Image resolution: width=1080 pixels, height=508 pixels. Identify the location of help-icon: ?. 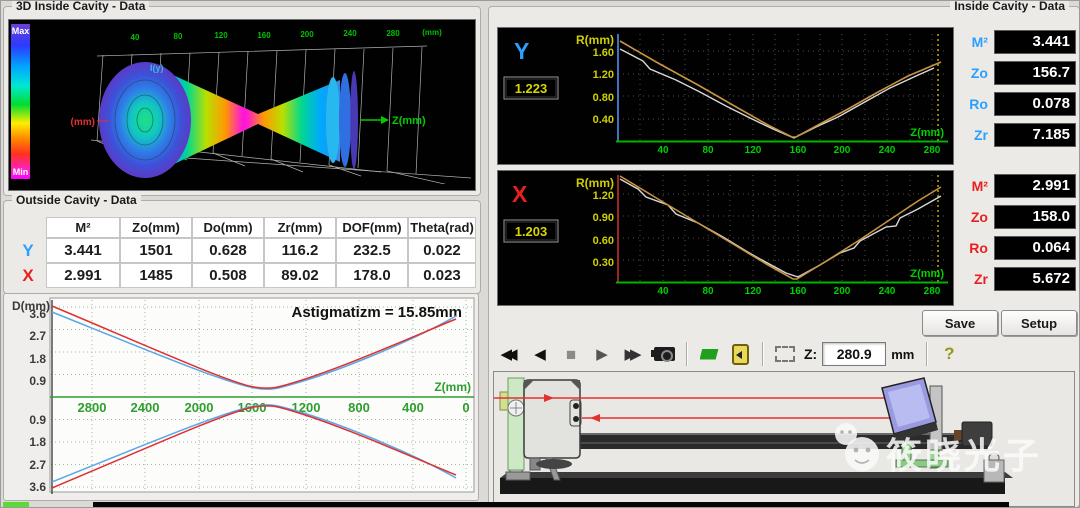
(949, 353).